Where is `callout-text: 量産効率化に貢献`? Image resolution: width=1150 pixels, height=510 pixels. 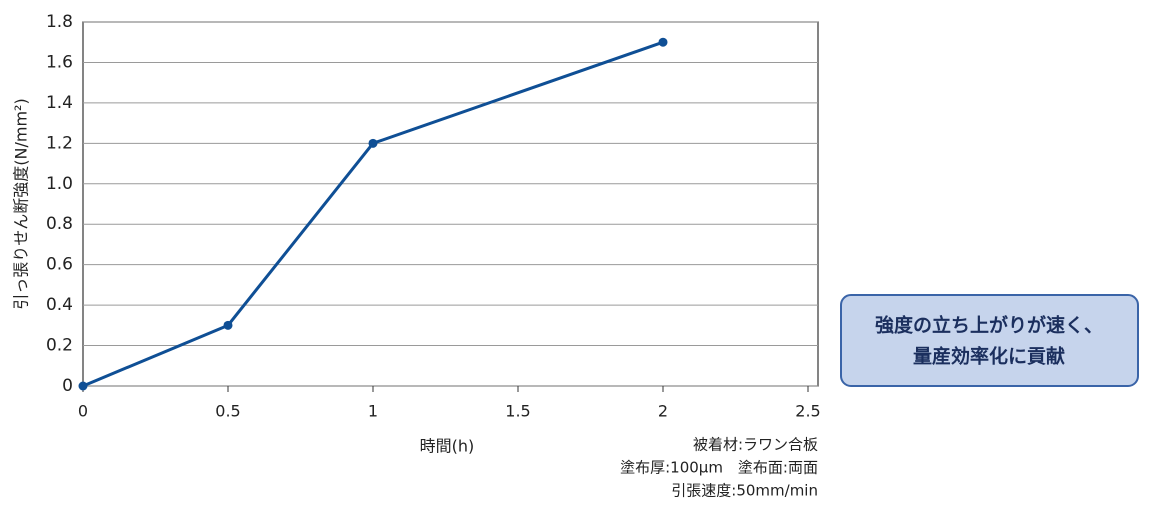 callout-text: 量産効率化に貢献 is located at coordinates (989, 356).